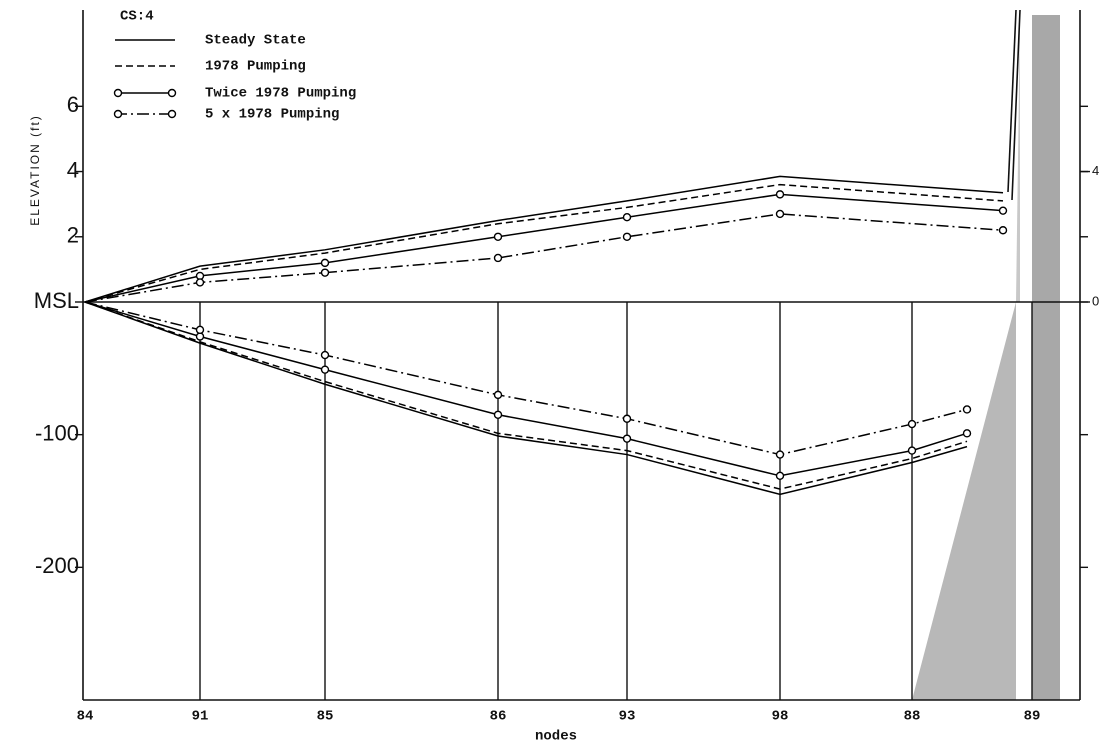  What do you see at coordinates (35, 170) in the screenshot?
I see `y-axis-label: ELEVATION (ft)` at bounding box center [35, 170].